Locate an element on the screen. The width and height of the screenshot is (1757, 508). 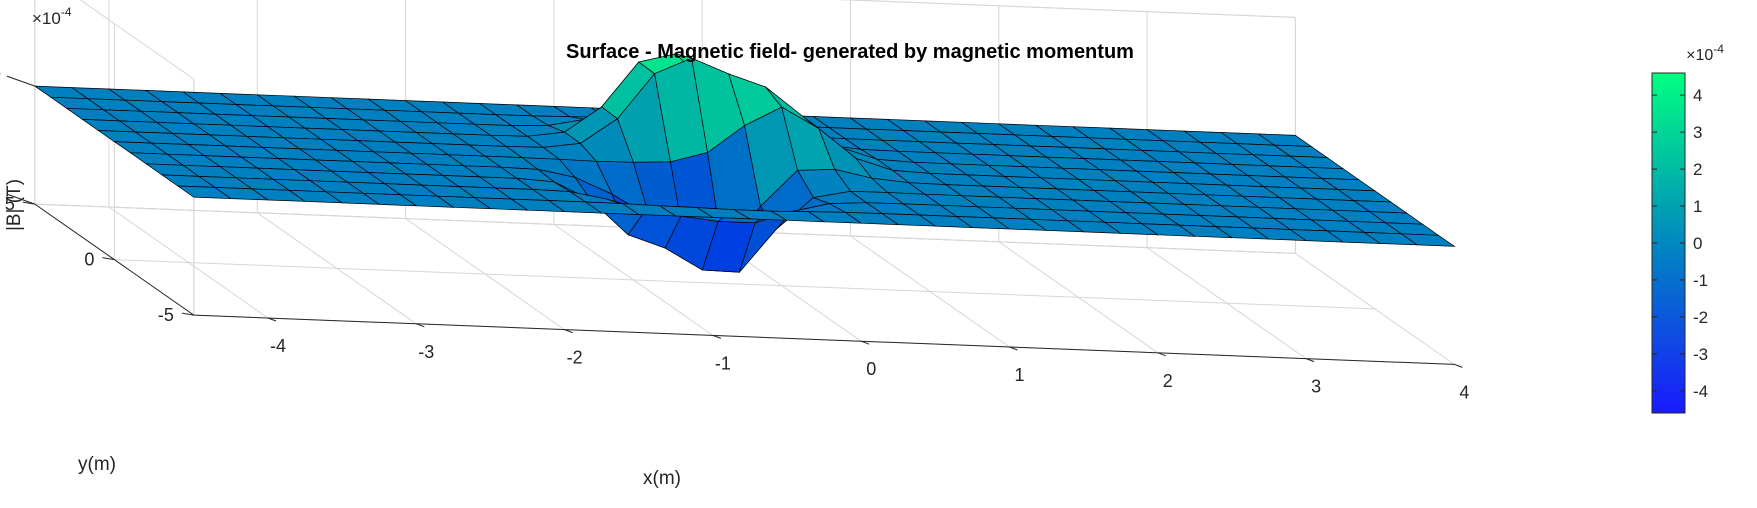
z-tick-label: 0 is located at coordinates (0, 74).